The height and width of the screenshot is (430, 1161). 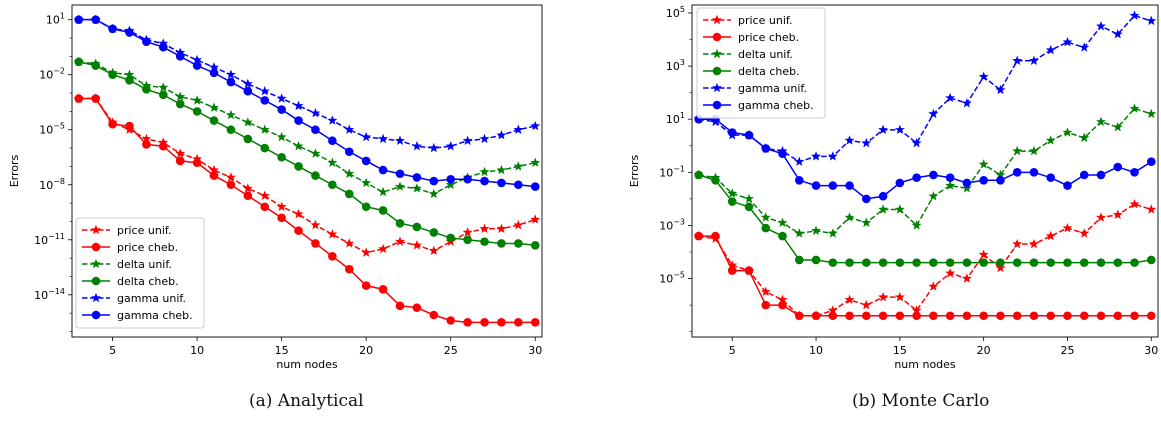 What do you see at coordinates (282, 350) in the screenshot?
I see `x-tick-label: 15` at bounding box center [282, 350].